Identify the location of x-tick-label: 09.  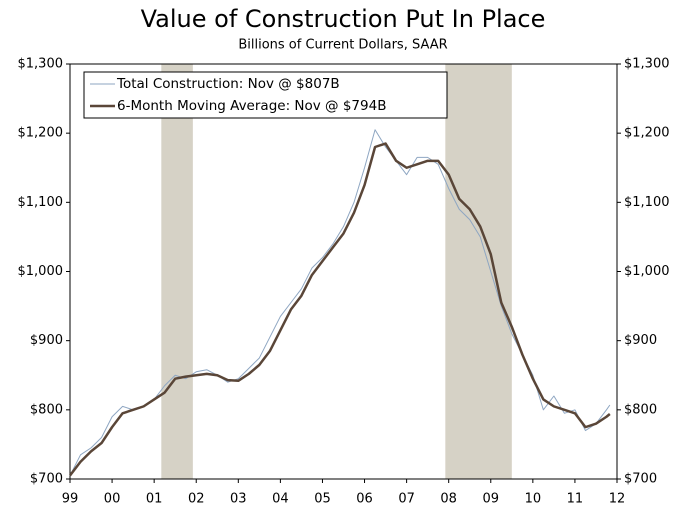
(490, 499).